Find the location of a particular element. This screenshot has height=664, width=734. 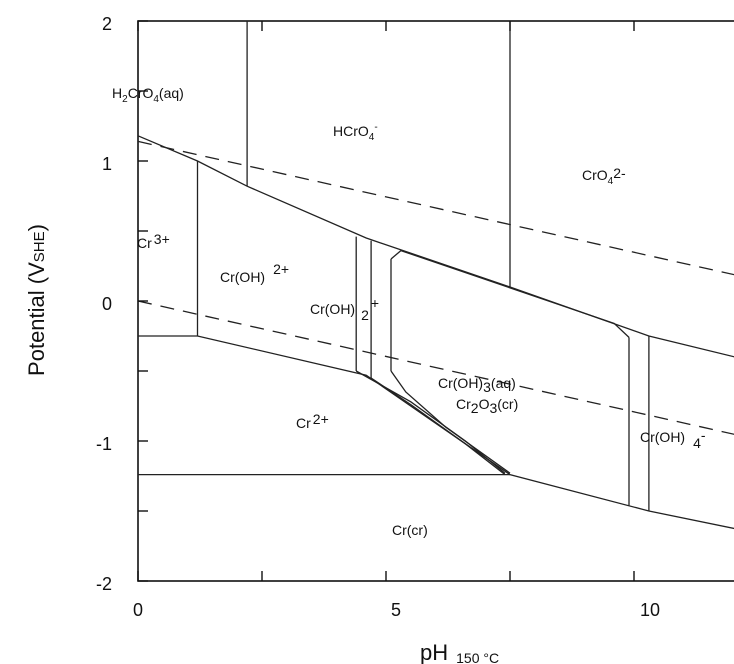

y-tick-label-0: 0 is located at coordinates (107, 304).